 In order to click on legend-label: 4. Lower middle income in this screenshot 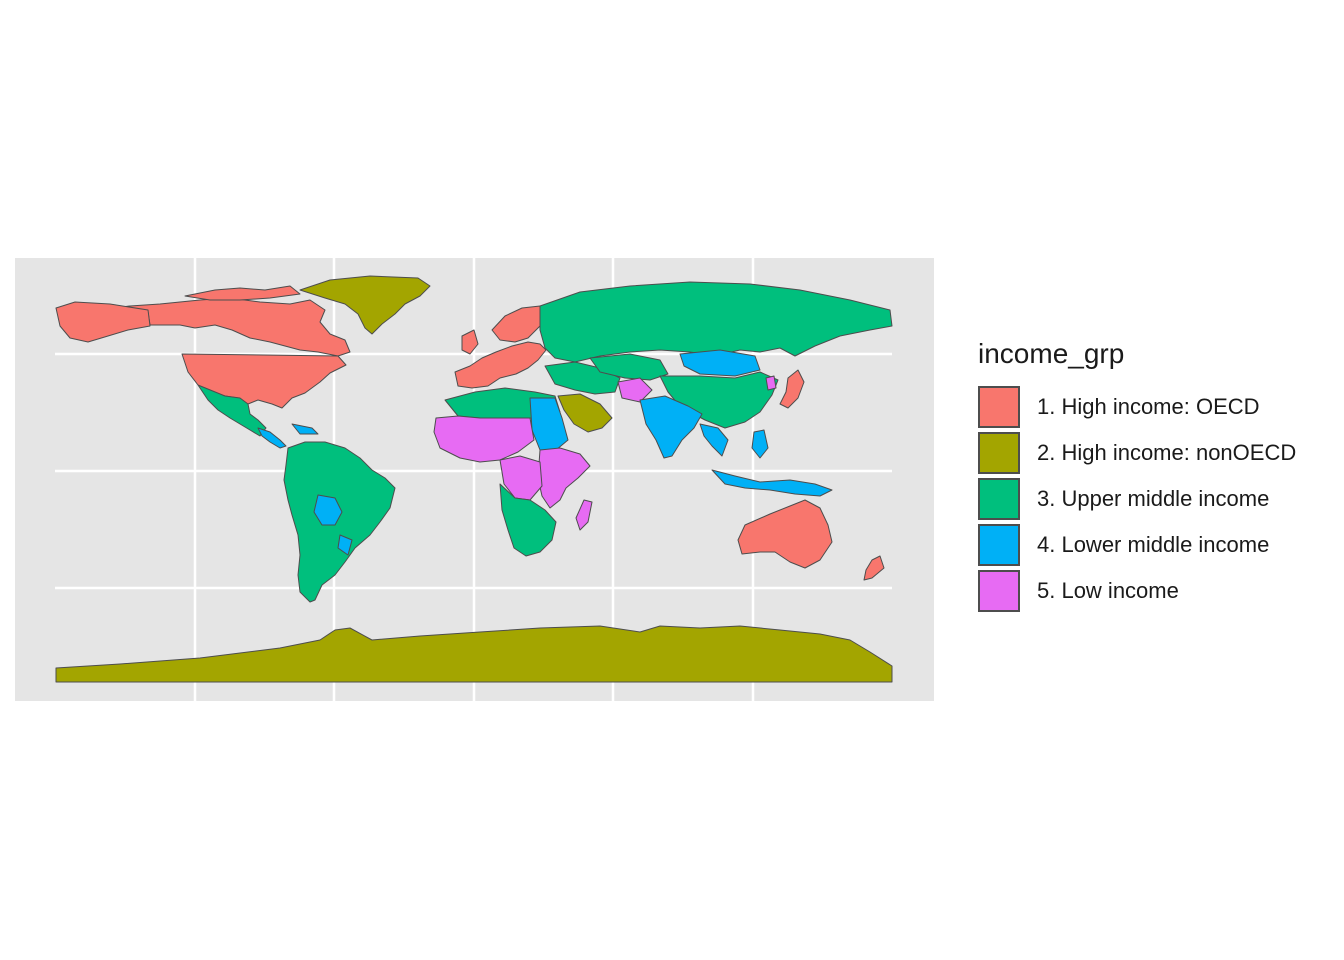, I will do `click(1153, 544)`.